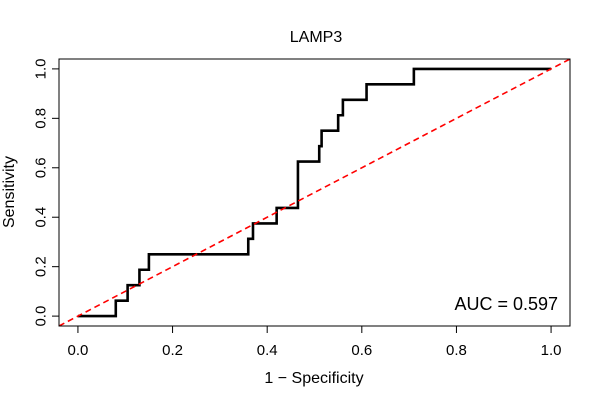 The width and height of the screenshot is (600, 400). What do you see at coordinates (77, 350) in the screenshot?
I see `x-tick-label: 0.0` at bounding box center [77, 350].